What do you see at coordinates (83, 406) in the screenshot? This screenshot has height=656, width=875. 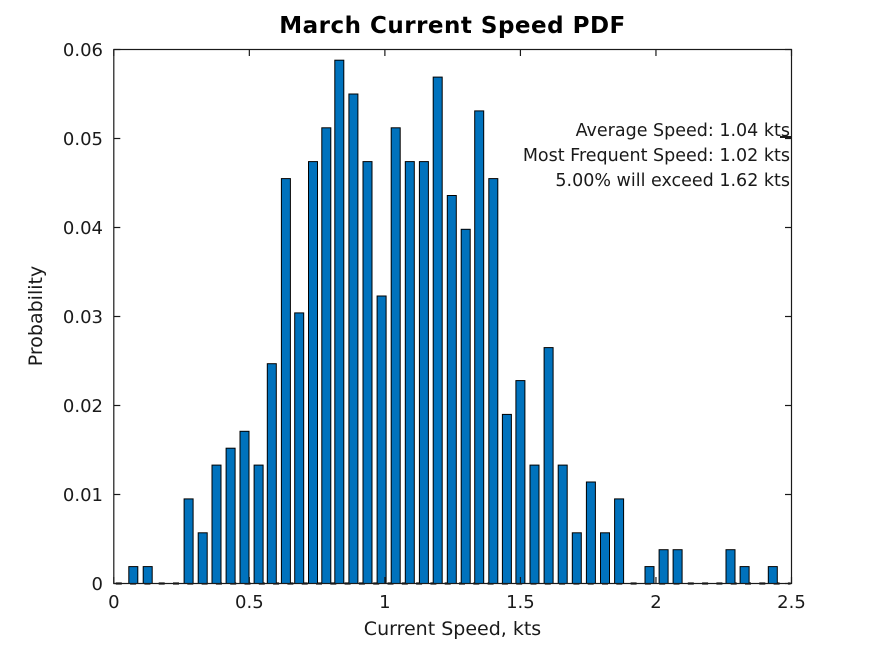 I see `y-tick-label: 0.02` at bounding box center [83, 406].